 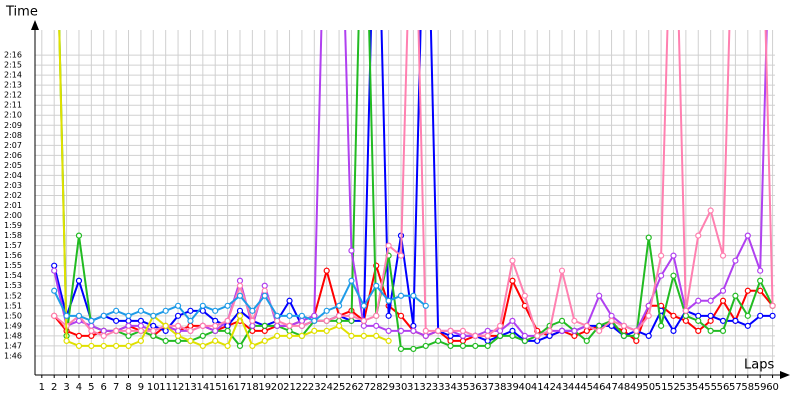 I want to click on x-tick-label: 39, so click(x=512, y=387).